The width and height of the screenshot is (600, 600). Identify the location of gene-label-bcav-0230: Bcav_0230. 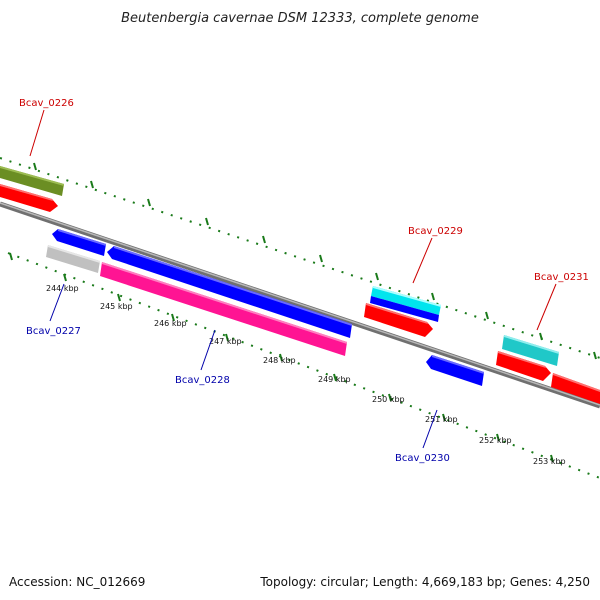
(422, 458).